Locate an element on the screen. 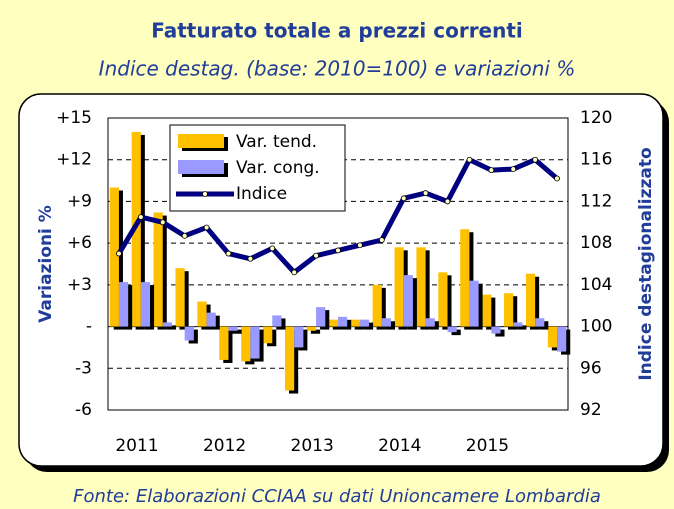 This screenshot has width=674, height=509. legend-swatch-marker is located at coordinates (205, 194).